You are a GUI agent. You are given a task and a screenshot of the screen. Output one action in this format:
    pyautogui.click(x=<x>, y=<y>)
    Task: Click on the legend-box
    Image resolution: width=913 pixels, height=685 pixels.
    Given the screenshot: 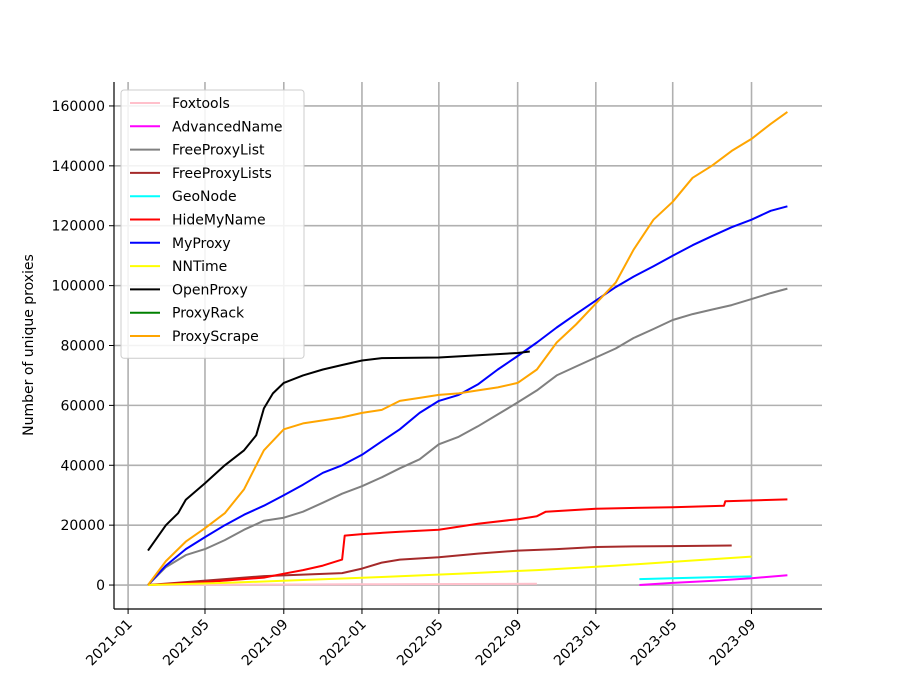 What is the action you would take?
    pyautogui.click(x=212, y=224)
    